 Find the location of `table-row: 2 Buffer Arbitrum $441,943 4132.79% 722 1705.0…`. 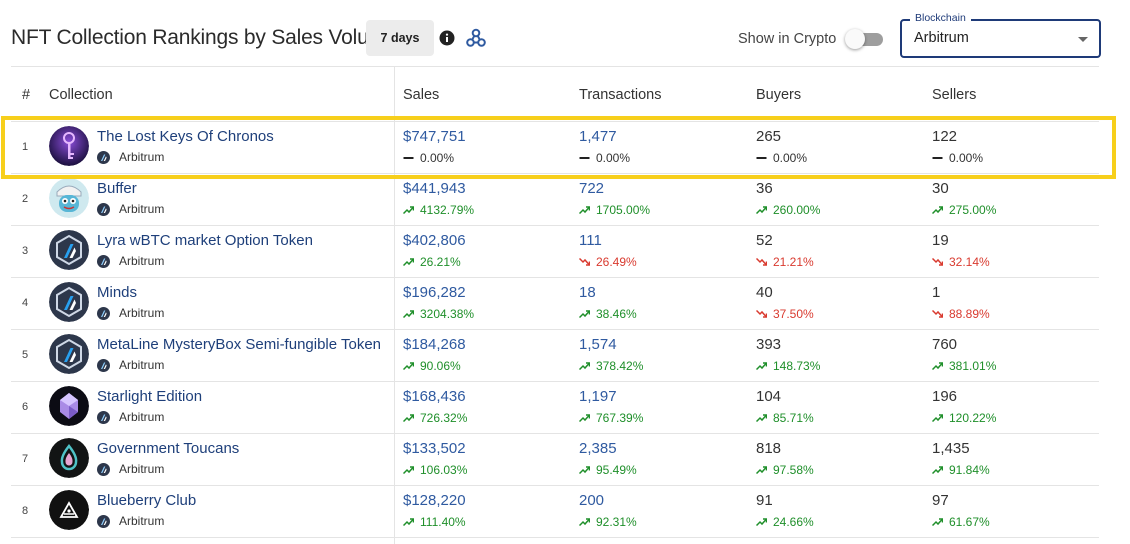

table-row: 2 Buffer Arbitrum $441,943 4132.79% 722 1705.0… is located at coordinates (555, 199).